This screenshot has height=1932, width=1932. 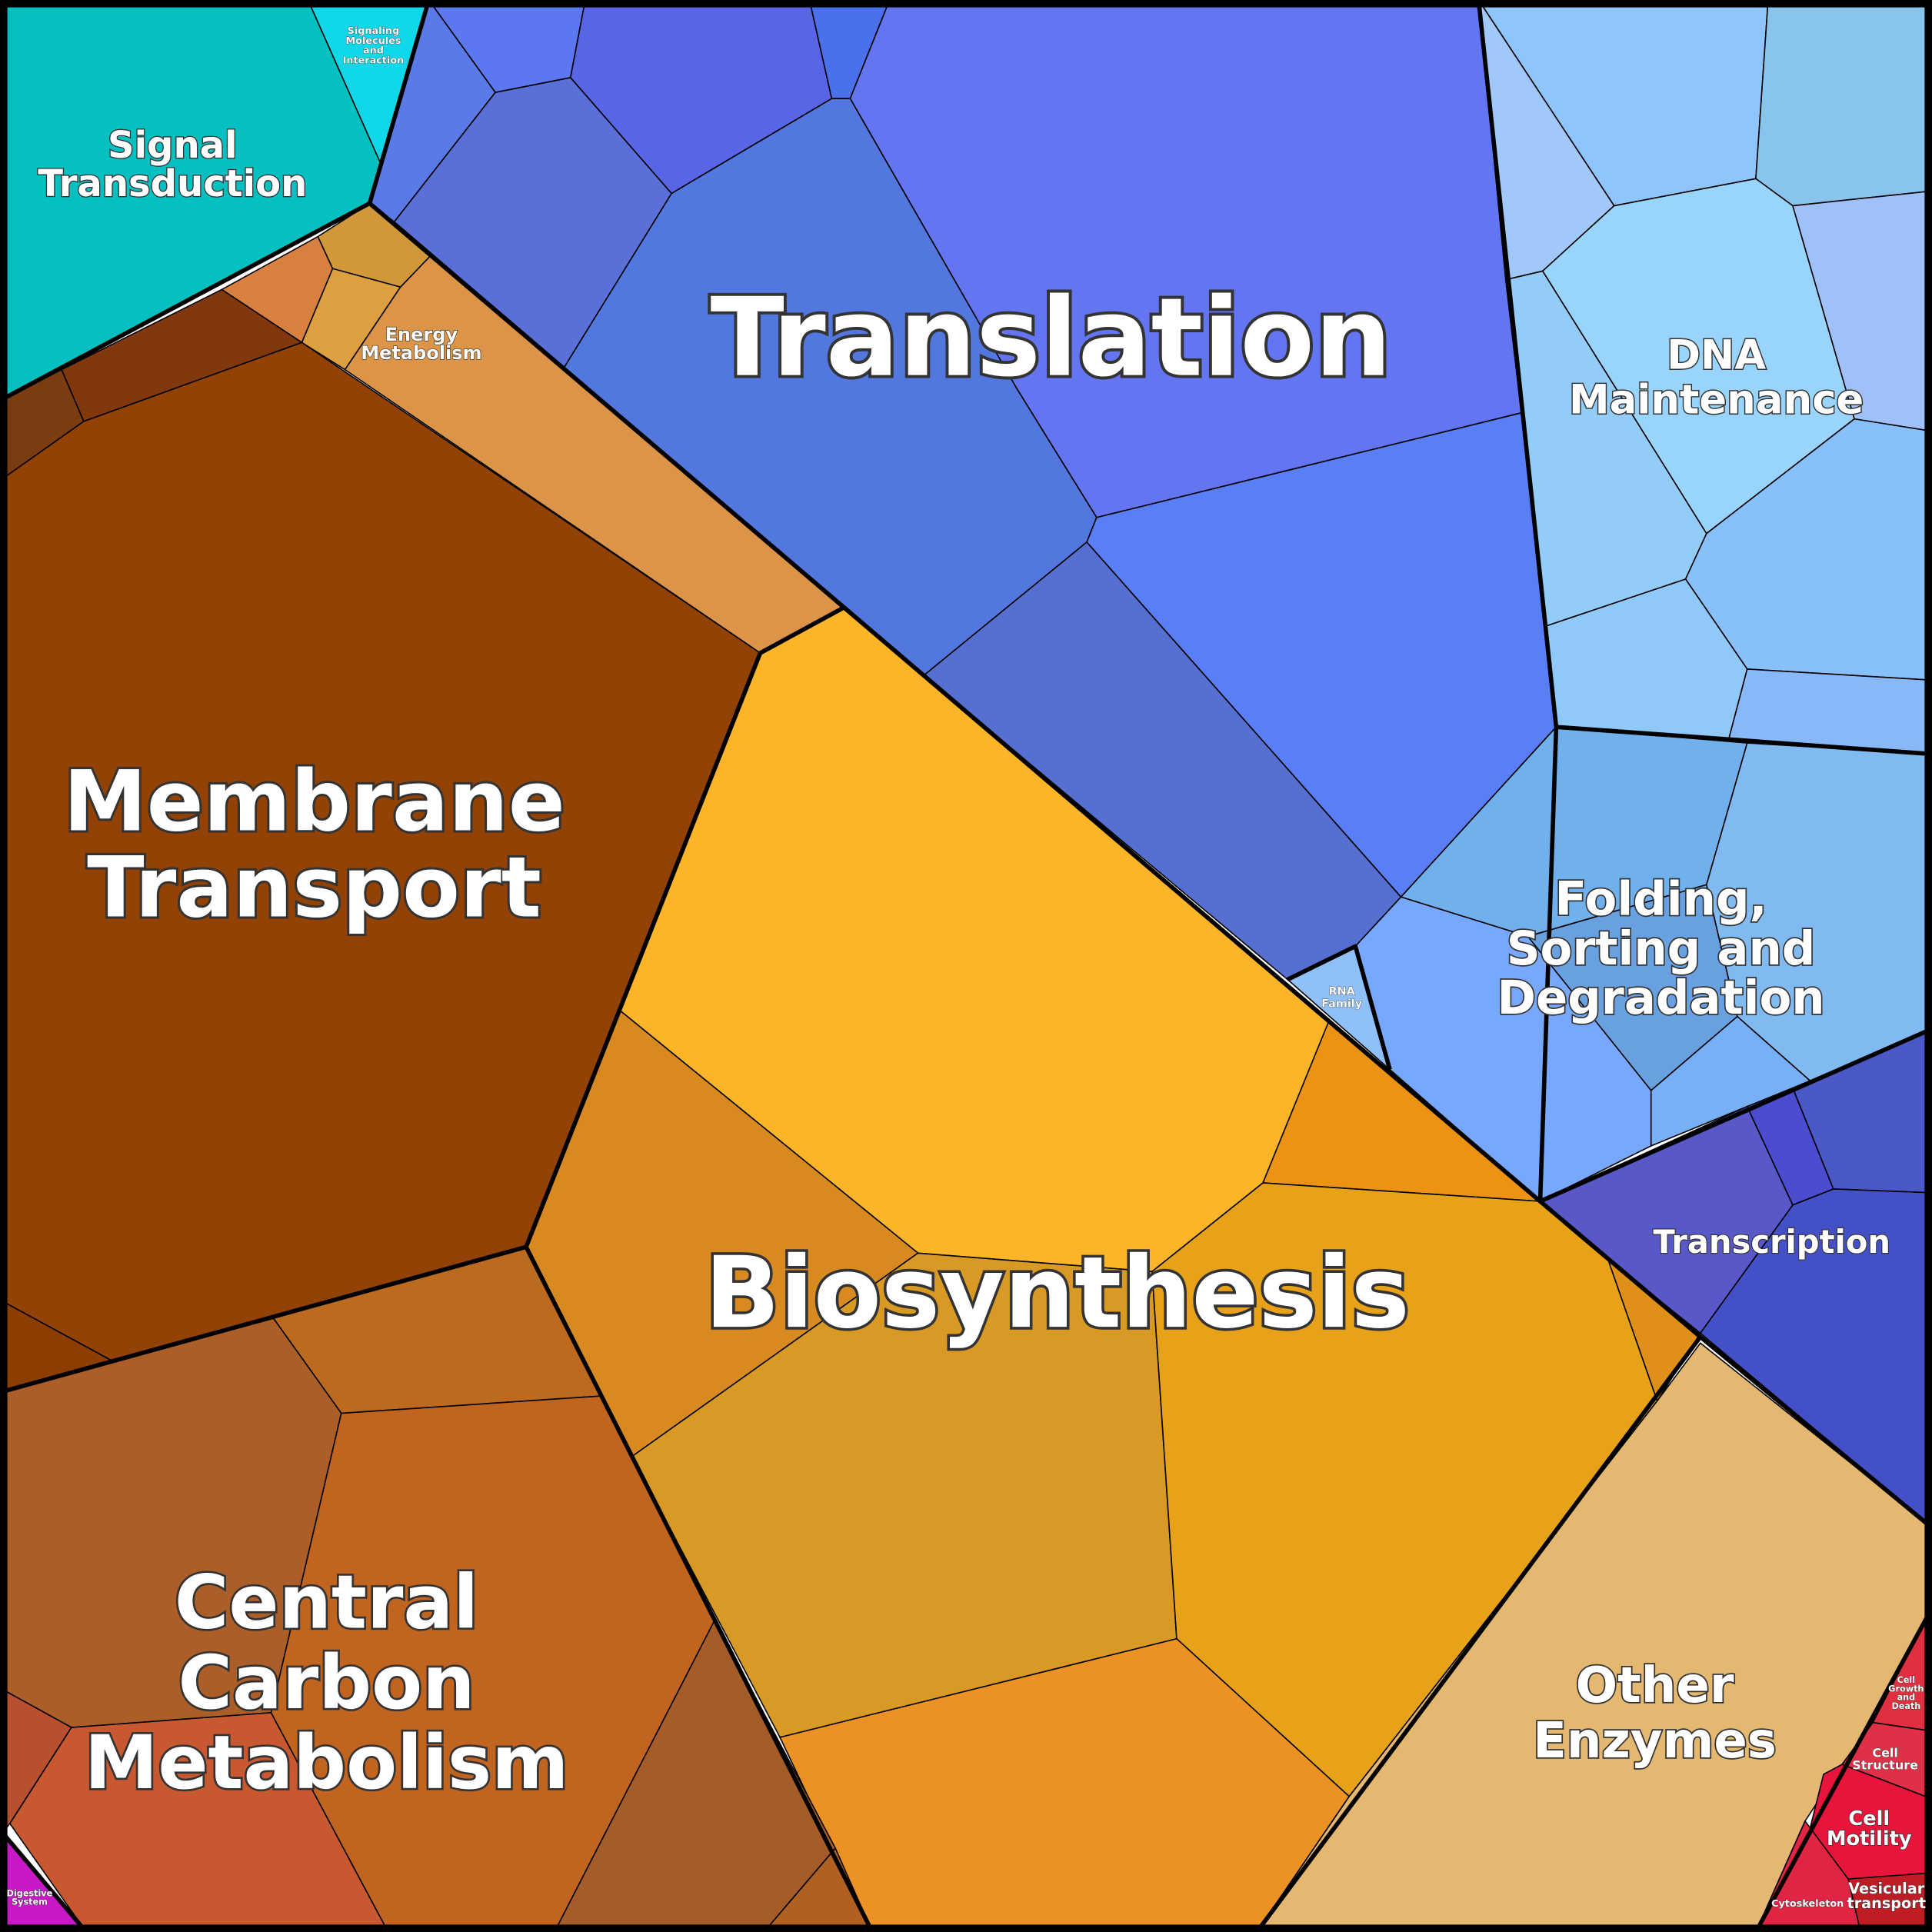 What do you see at coordinates (1716, 354) in the screenshot?
I see `label-line: DNA` at bounding box center [1716, 354].